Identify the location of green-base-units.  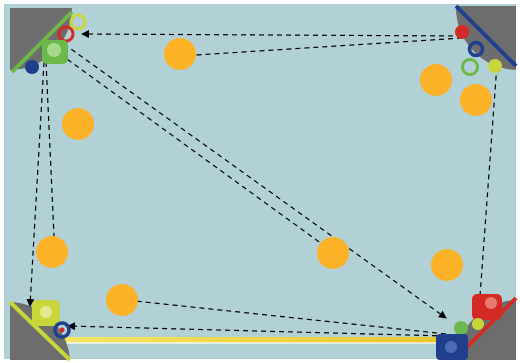
(56, 43).